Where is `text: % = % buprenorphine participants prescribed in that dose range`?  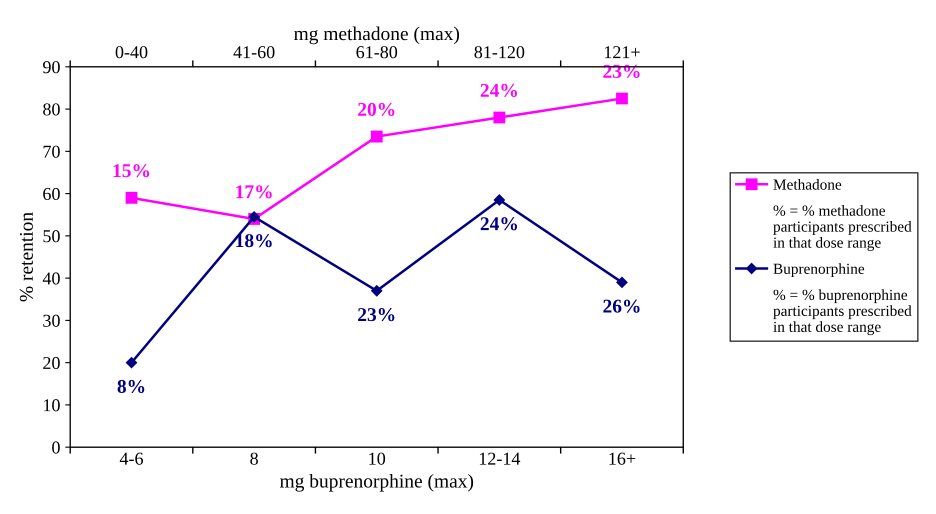
text: % = % buprenorphine participants prescribed in that dose range is located at coordinates (842, 312).